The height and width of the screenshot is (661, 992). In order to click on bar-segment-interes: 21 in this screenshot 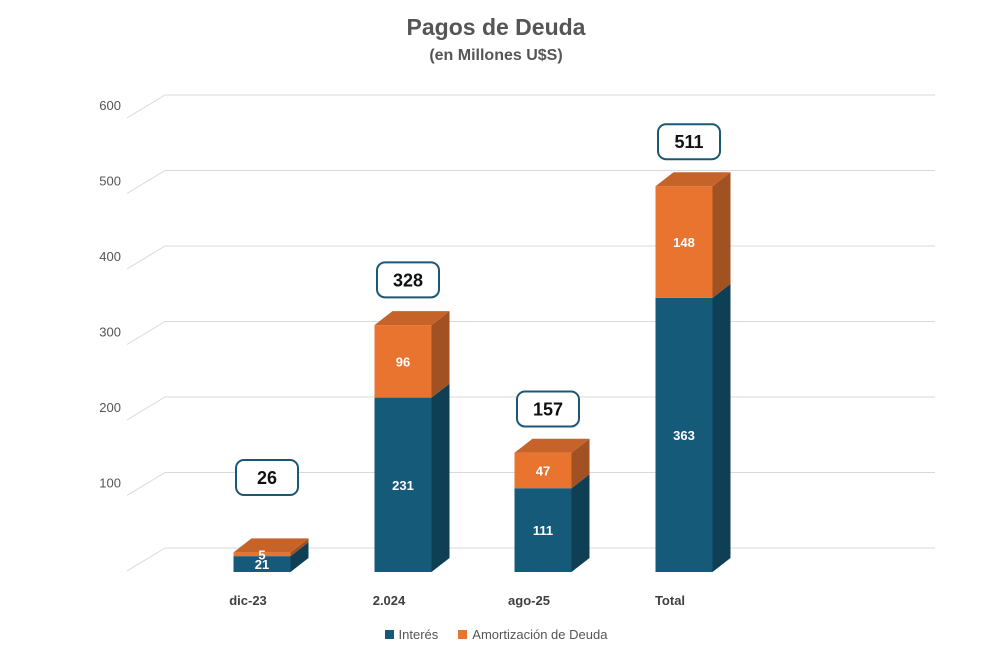, I will do `click(271, 557)`.